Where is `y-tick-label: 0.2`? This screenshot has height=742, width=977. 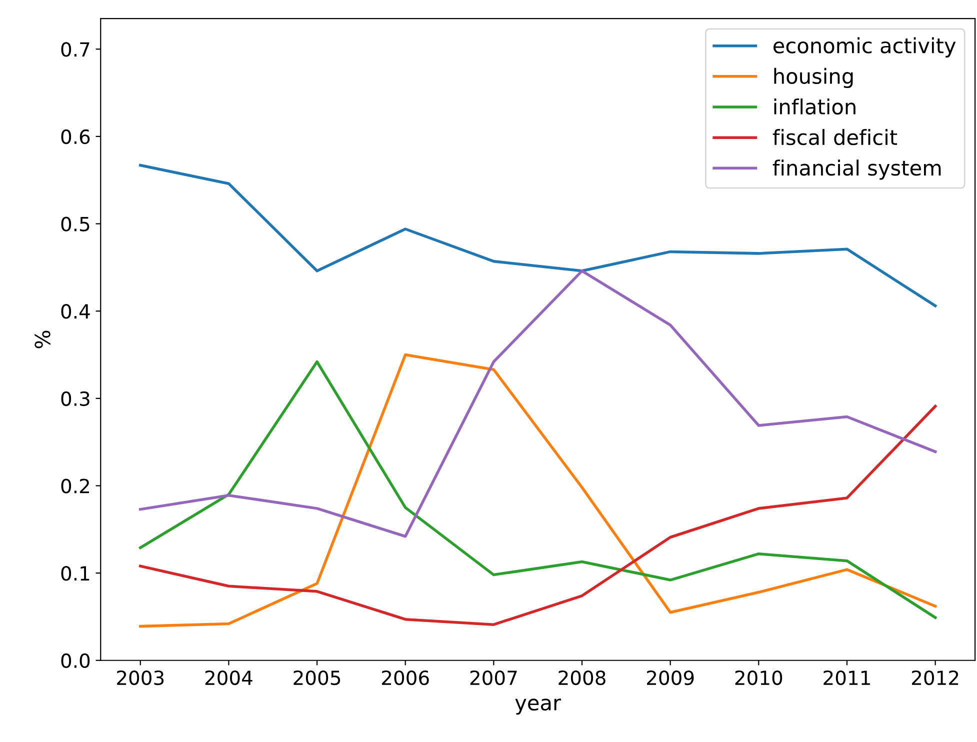 y-tick-label: 0.2 is located at coordinates (75, 486).